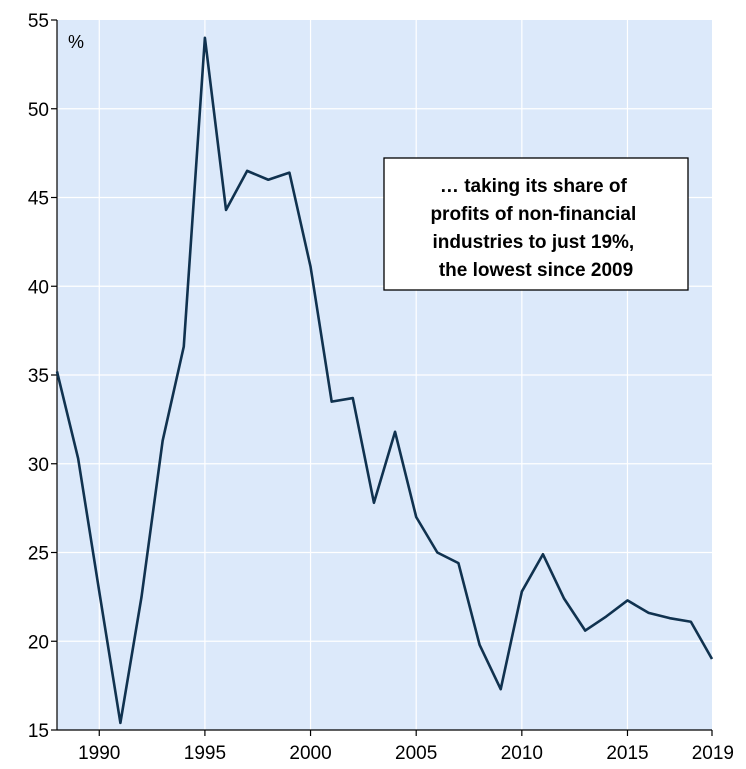 The height and width of the screenshot is (769, 746). I want to click on x-tick-label: 1990, so click(99, 753).